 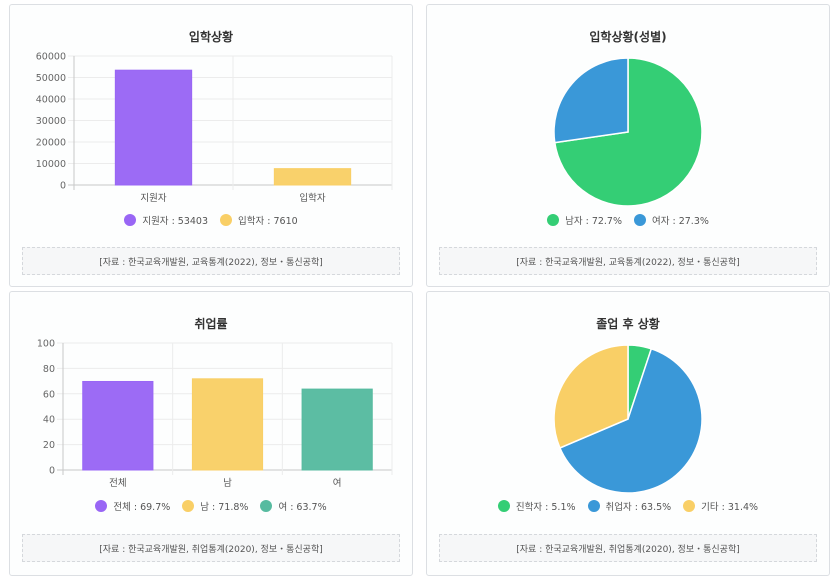 I want to click on legend-label-employed: 취업자 : 63.5%, so click(x=638, y=507).